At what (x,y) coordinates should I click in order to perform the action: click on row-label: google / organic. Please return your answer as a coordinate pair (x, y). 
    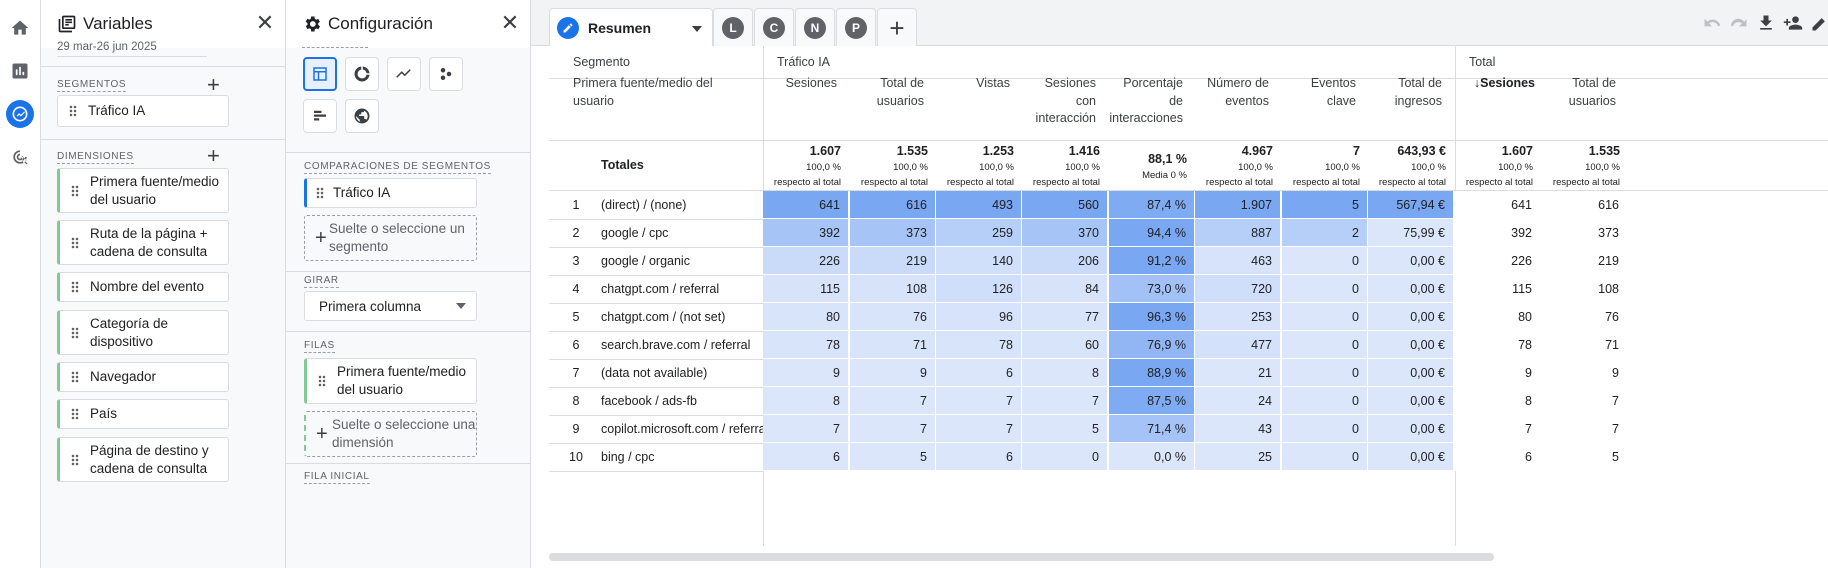
    Looking at the image, I should click on (645, 261).